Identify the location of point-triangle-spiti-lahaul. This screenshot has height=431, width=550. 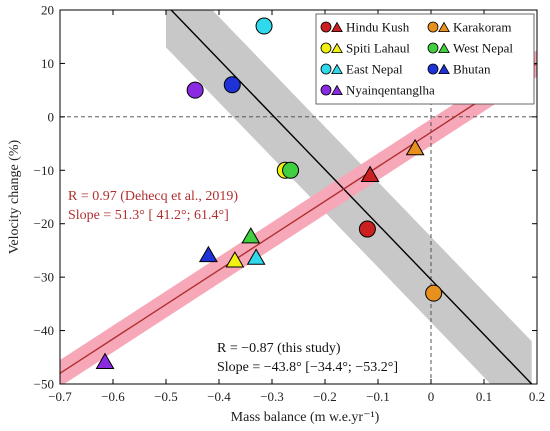
(235, 259).